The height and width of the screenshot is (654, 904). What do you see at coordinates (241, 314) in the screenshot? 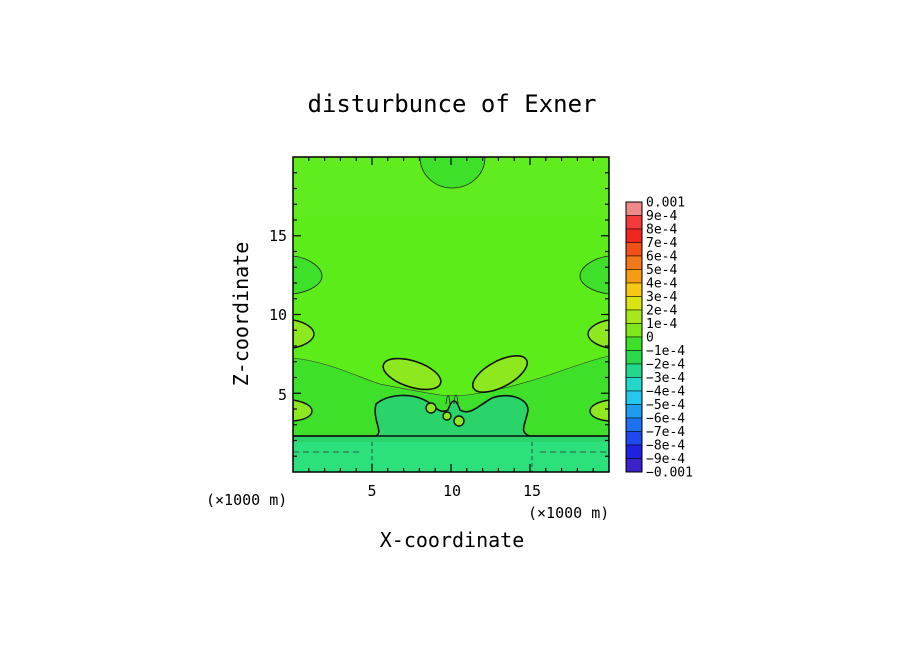
I see `y-axis-label: Z-coordinate` at bounding box center [241, 314].